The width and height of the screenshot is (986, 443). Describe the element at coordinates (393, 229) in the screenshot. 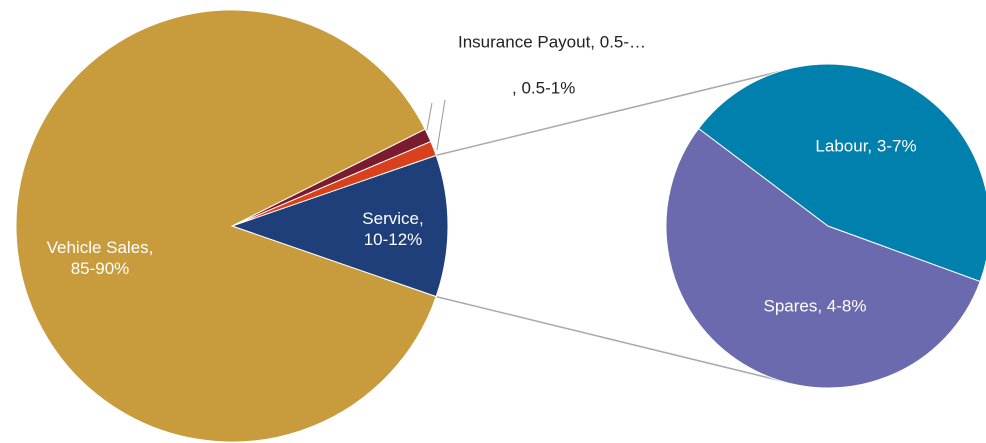

I see `slice-label: Service, 10-12%` at that location.